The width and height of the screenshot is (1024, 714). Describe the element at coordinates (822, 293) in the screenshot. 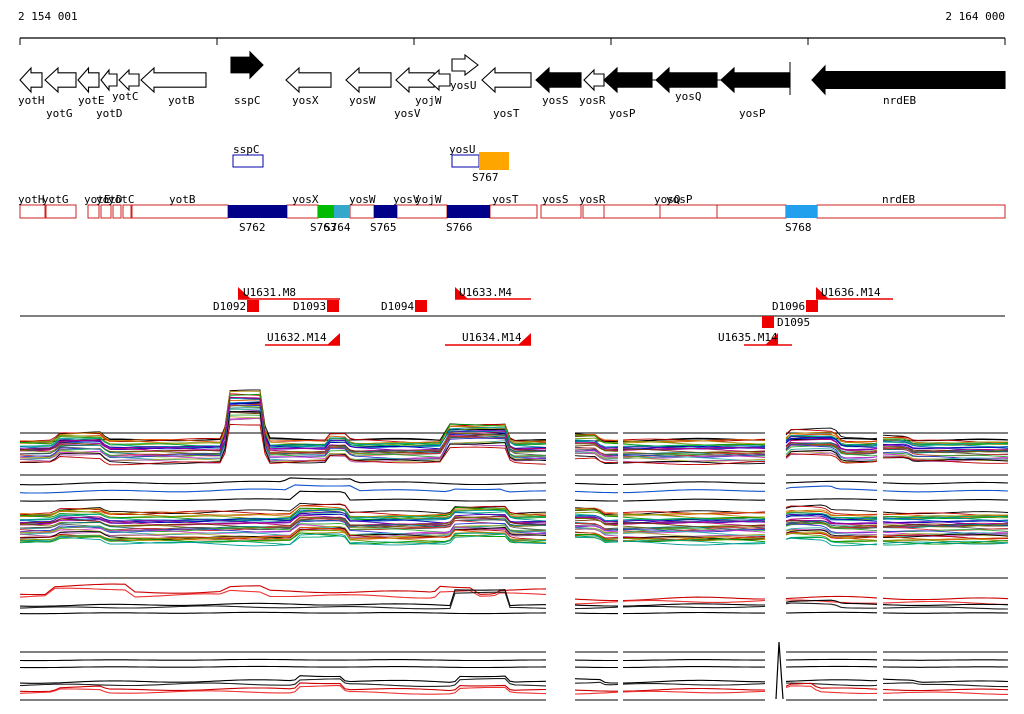

I see `marker-flag-U1636.M14` at that location.